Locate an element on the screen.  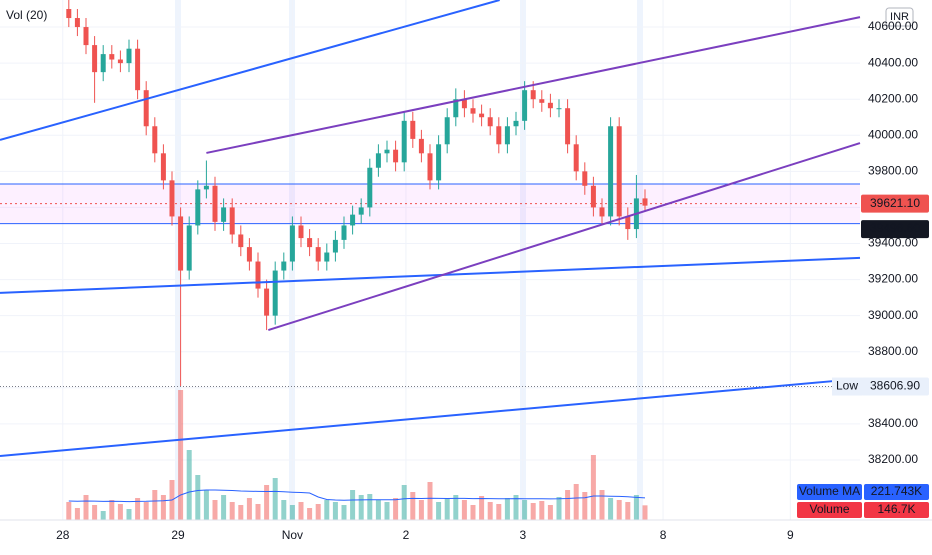
x-tick-label: 8 is located at coordinates (663, 535).